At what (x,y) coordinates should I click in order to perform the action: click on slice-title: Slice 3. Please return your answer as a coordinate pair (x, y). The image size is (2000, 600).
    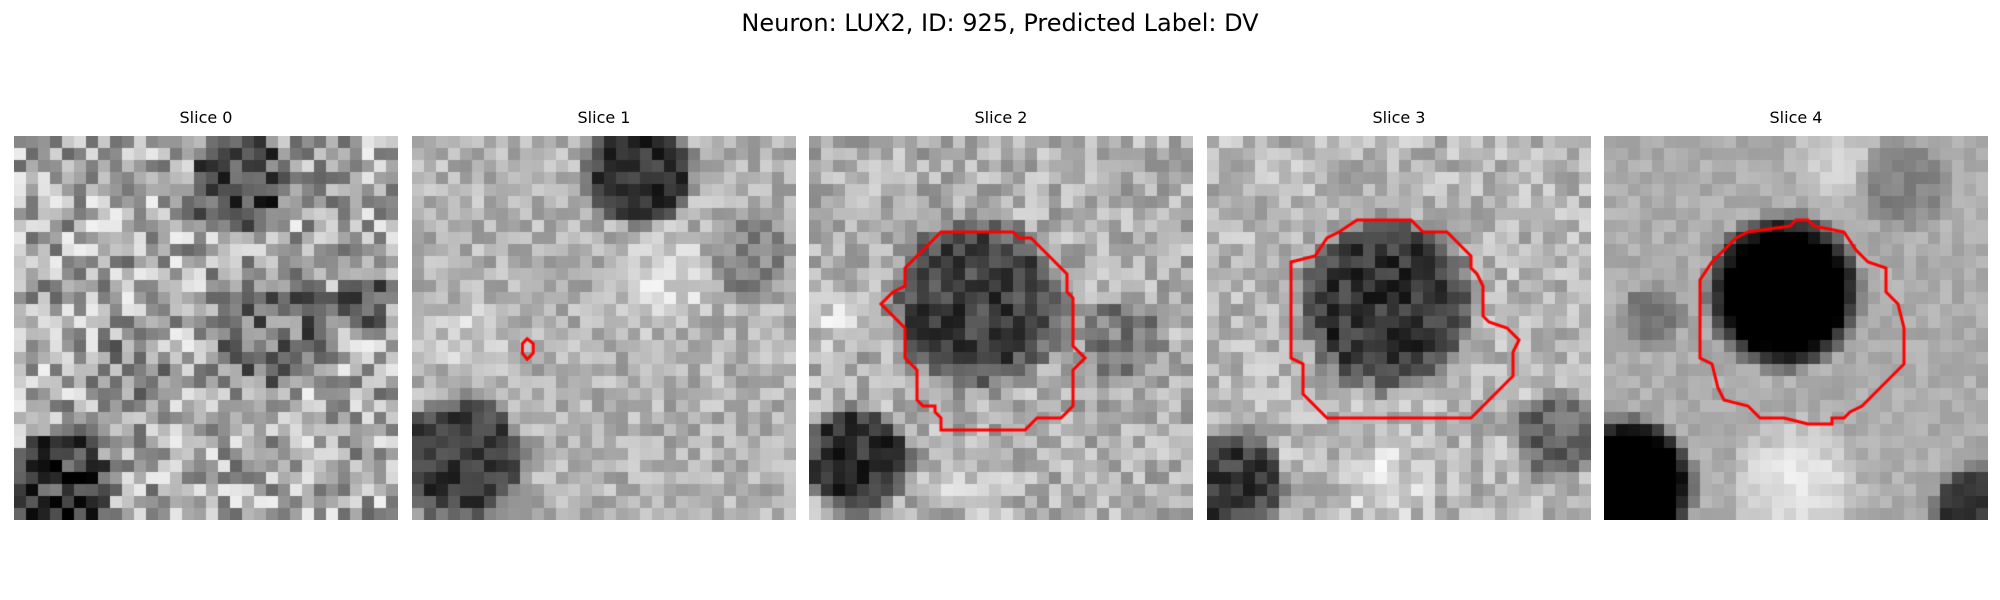
    Looking at the image, I should click on (1399, 117).